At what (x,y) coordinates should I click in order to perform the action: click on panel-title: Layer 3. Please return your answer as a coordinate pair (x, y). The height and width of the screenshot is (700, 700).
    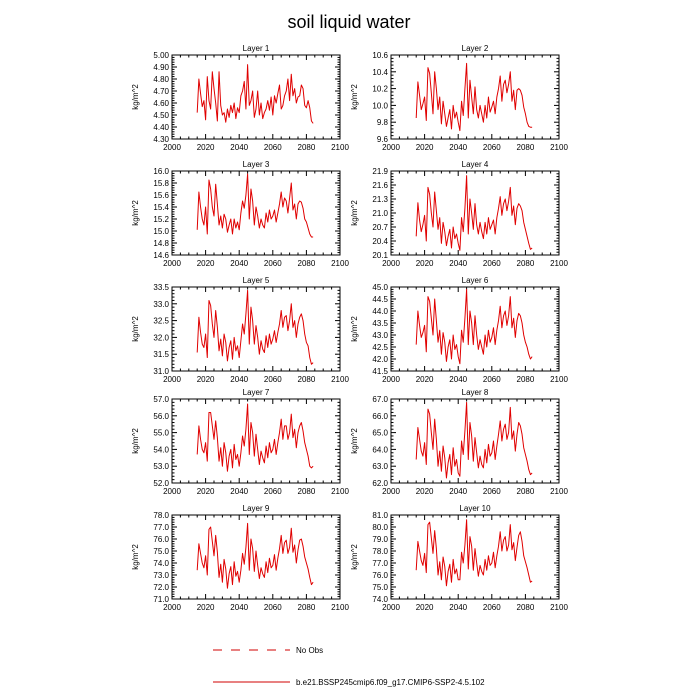
    Looking at the image, I should click on (256, 164).